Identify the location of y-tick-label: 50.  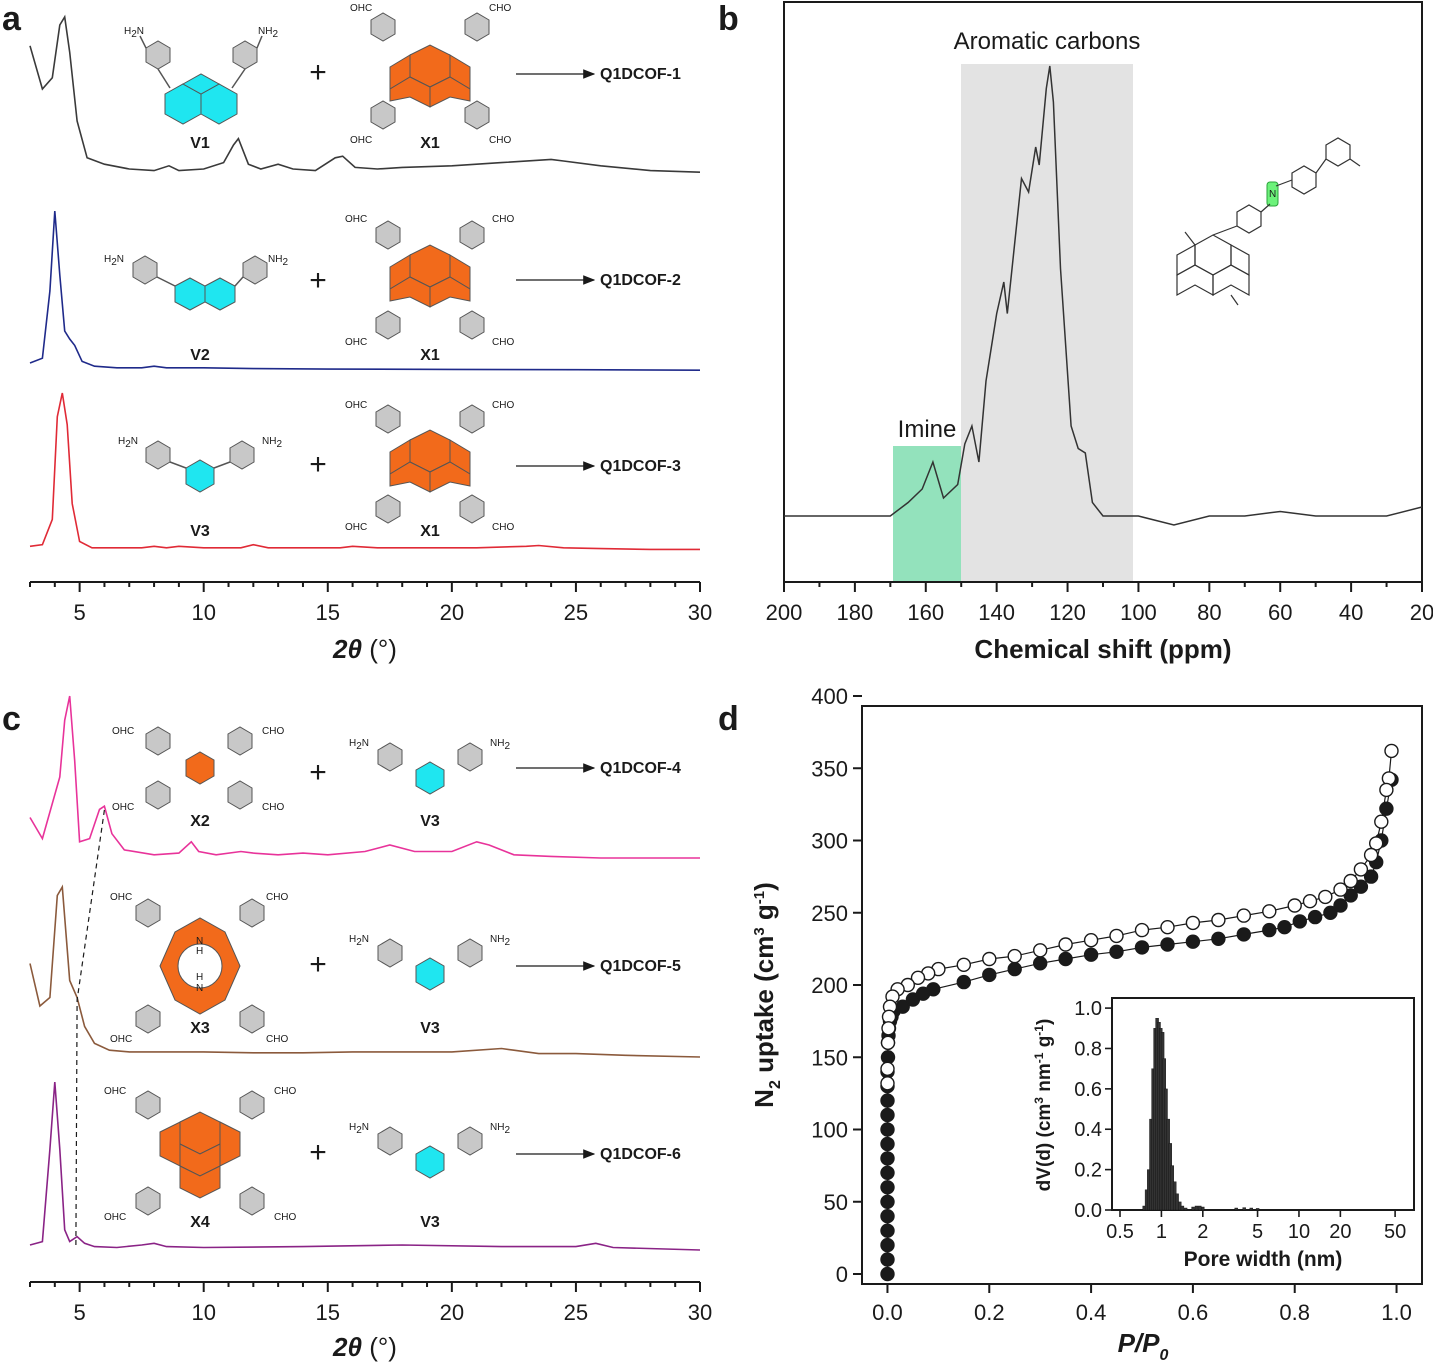
(836, 1202).